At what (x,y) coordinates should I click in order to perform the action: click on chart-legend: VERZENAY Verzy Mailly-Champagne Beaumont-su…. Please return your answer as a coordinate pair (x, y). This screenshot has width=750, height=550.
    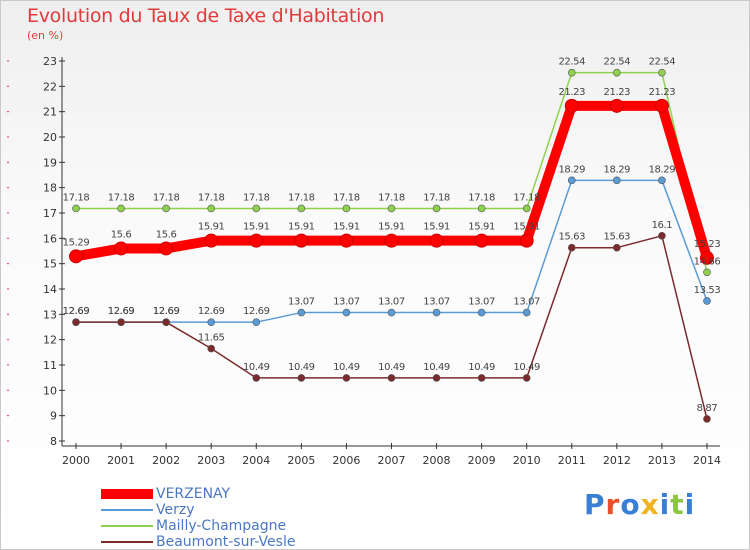
    Looking at the image, I should click on (198, 518).